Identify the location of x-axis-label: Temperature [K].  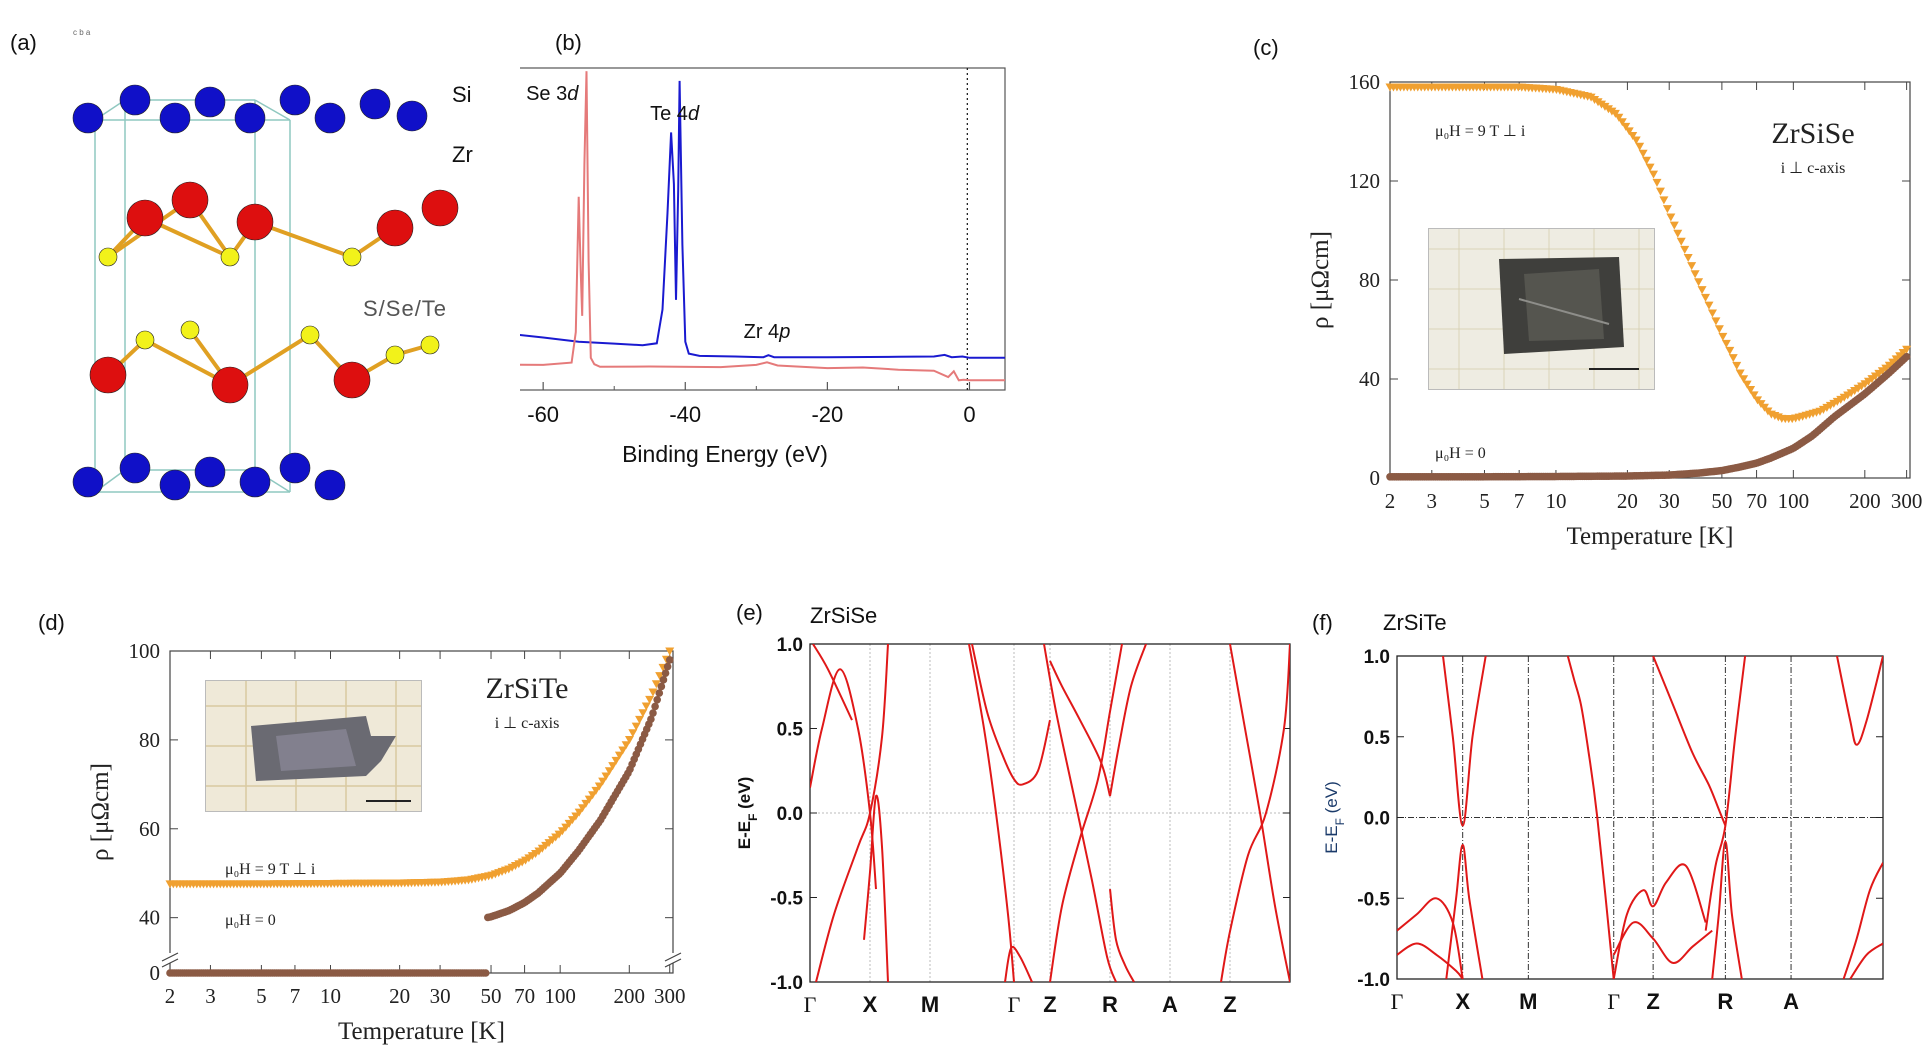
(421, 1031).